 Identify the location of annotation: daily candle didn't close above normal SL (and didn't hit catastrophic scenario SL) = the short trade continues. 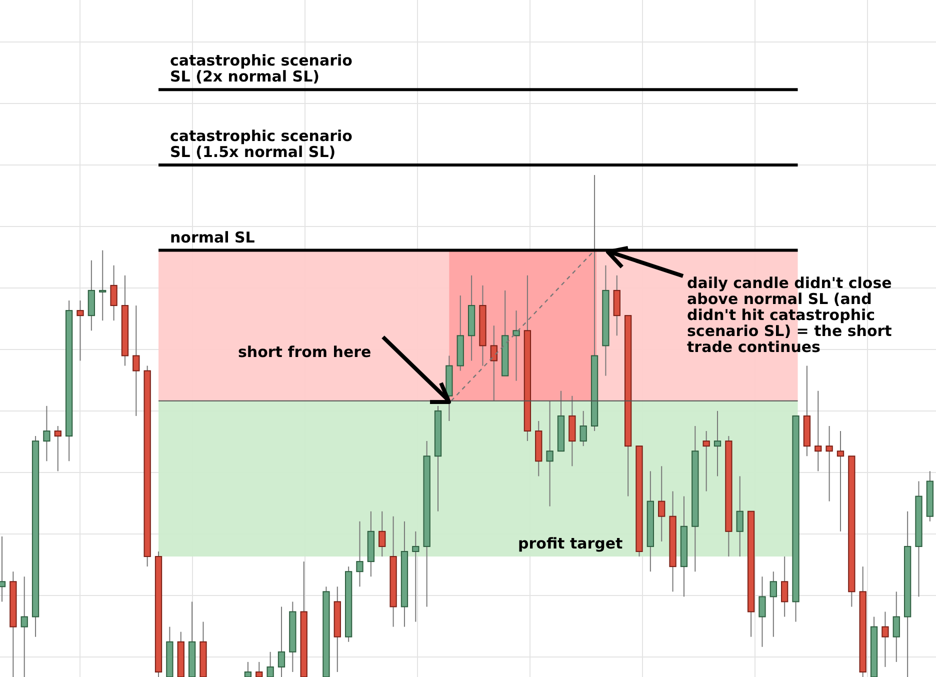
(789, 315).